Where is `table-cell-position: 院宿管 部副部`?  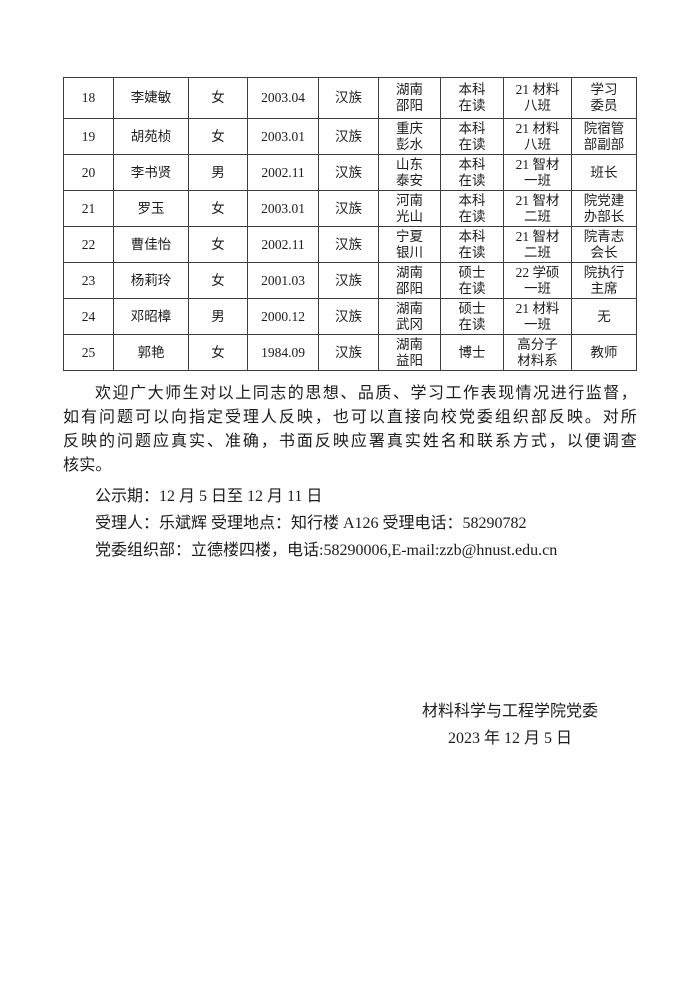 table-cell-position: 院宿管 部副部 is located at coordinates (604, 136).